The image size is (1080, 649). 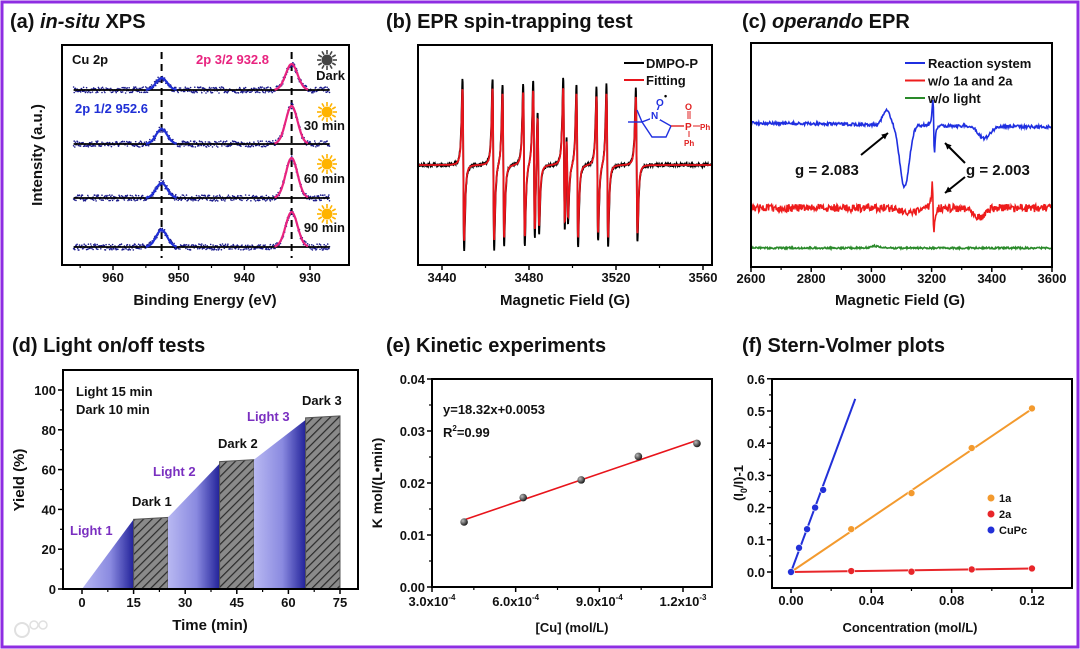 What do you see at coordinates (210, 625) in the screenshot?
I see `x-axis-label: Time (min)` at bounding box center [210, 625].